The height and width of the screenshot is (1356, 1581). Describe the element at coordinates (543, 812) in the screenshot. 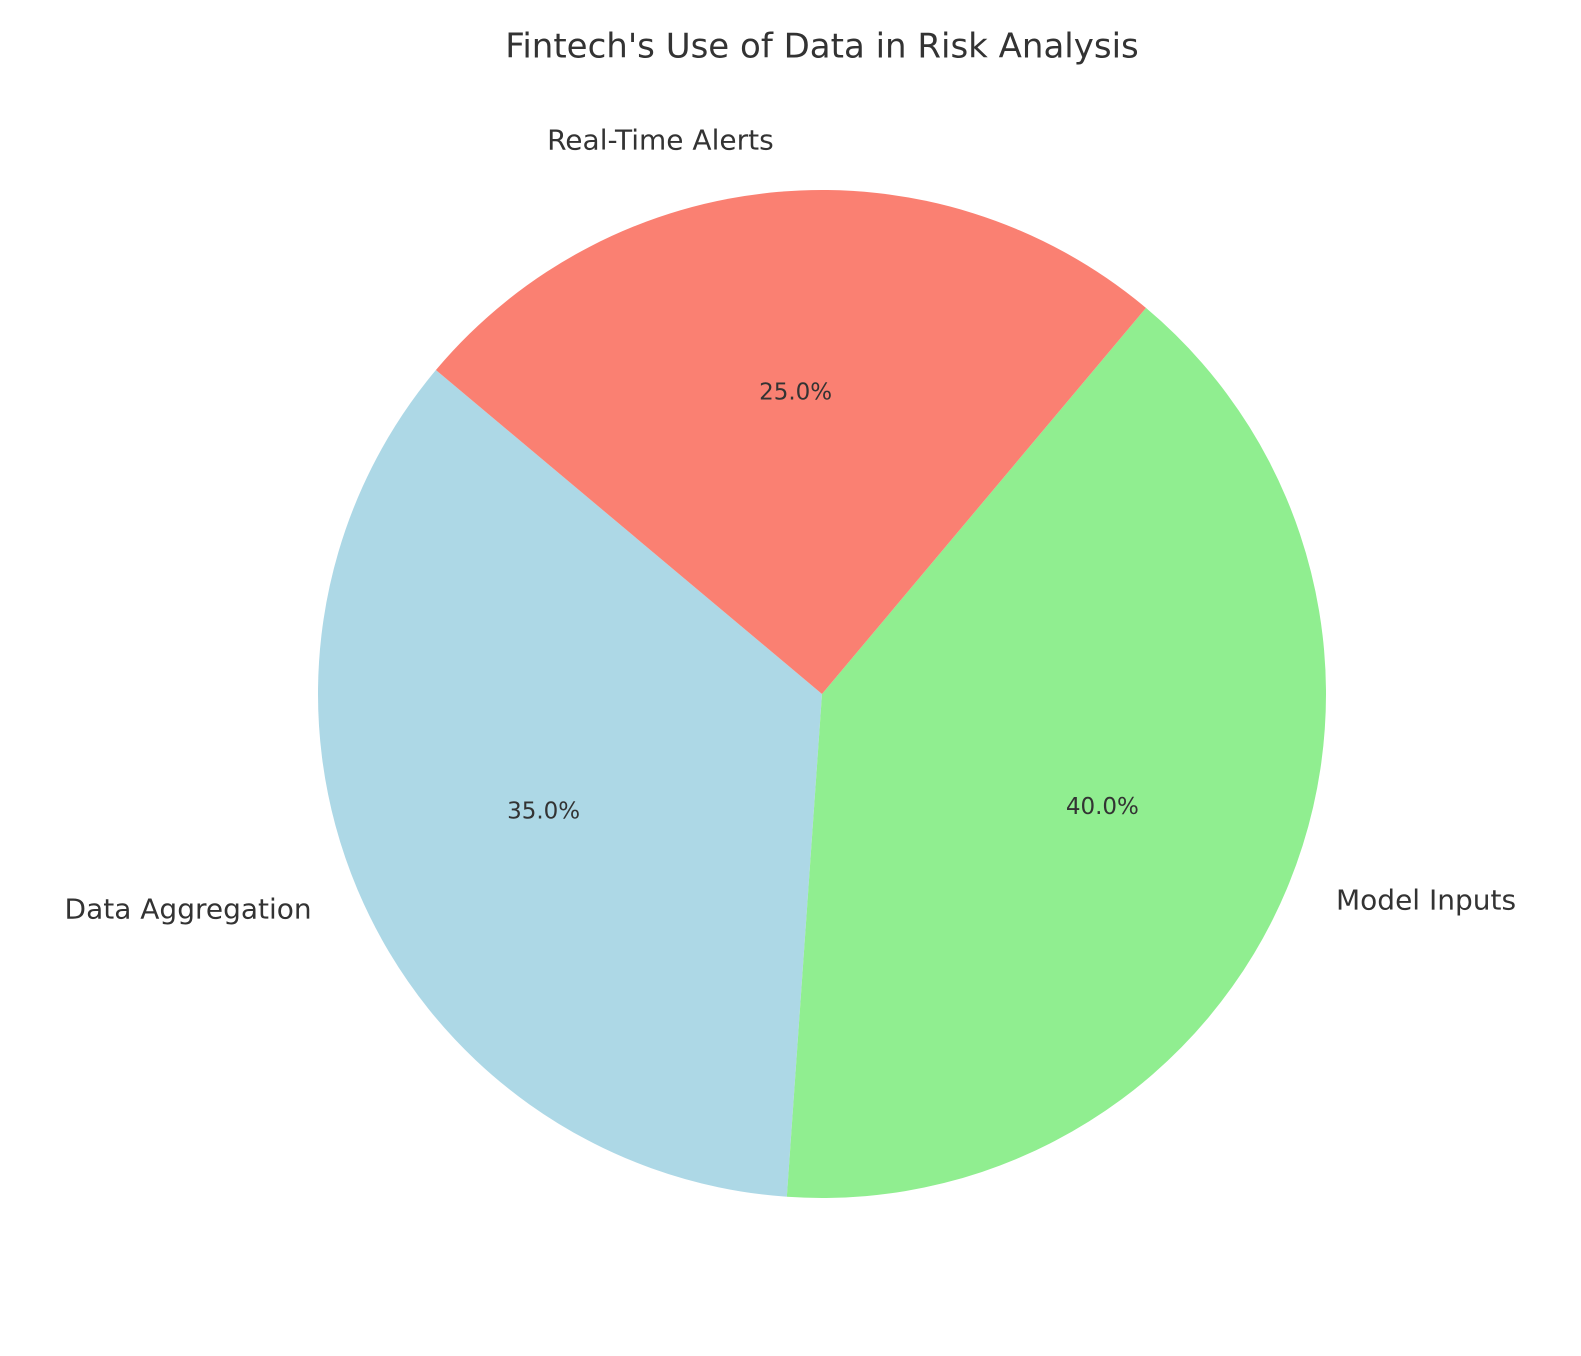

I see `pct-label-data-aggregation: 35.0%` at that location.